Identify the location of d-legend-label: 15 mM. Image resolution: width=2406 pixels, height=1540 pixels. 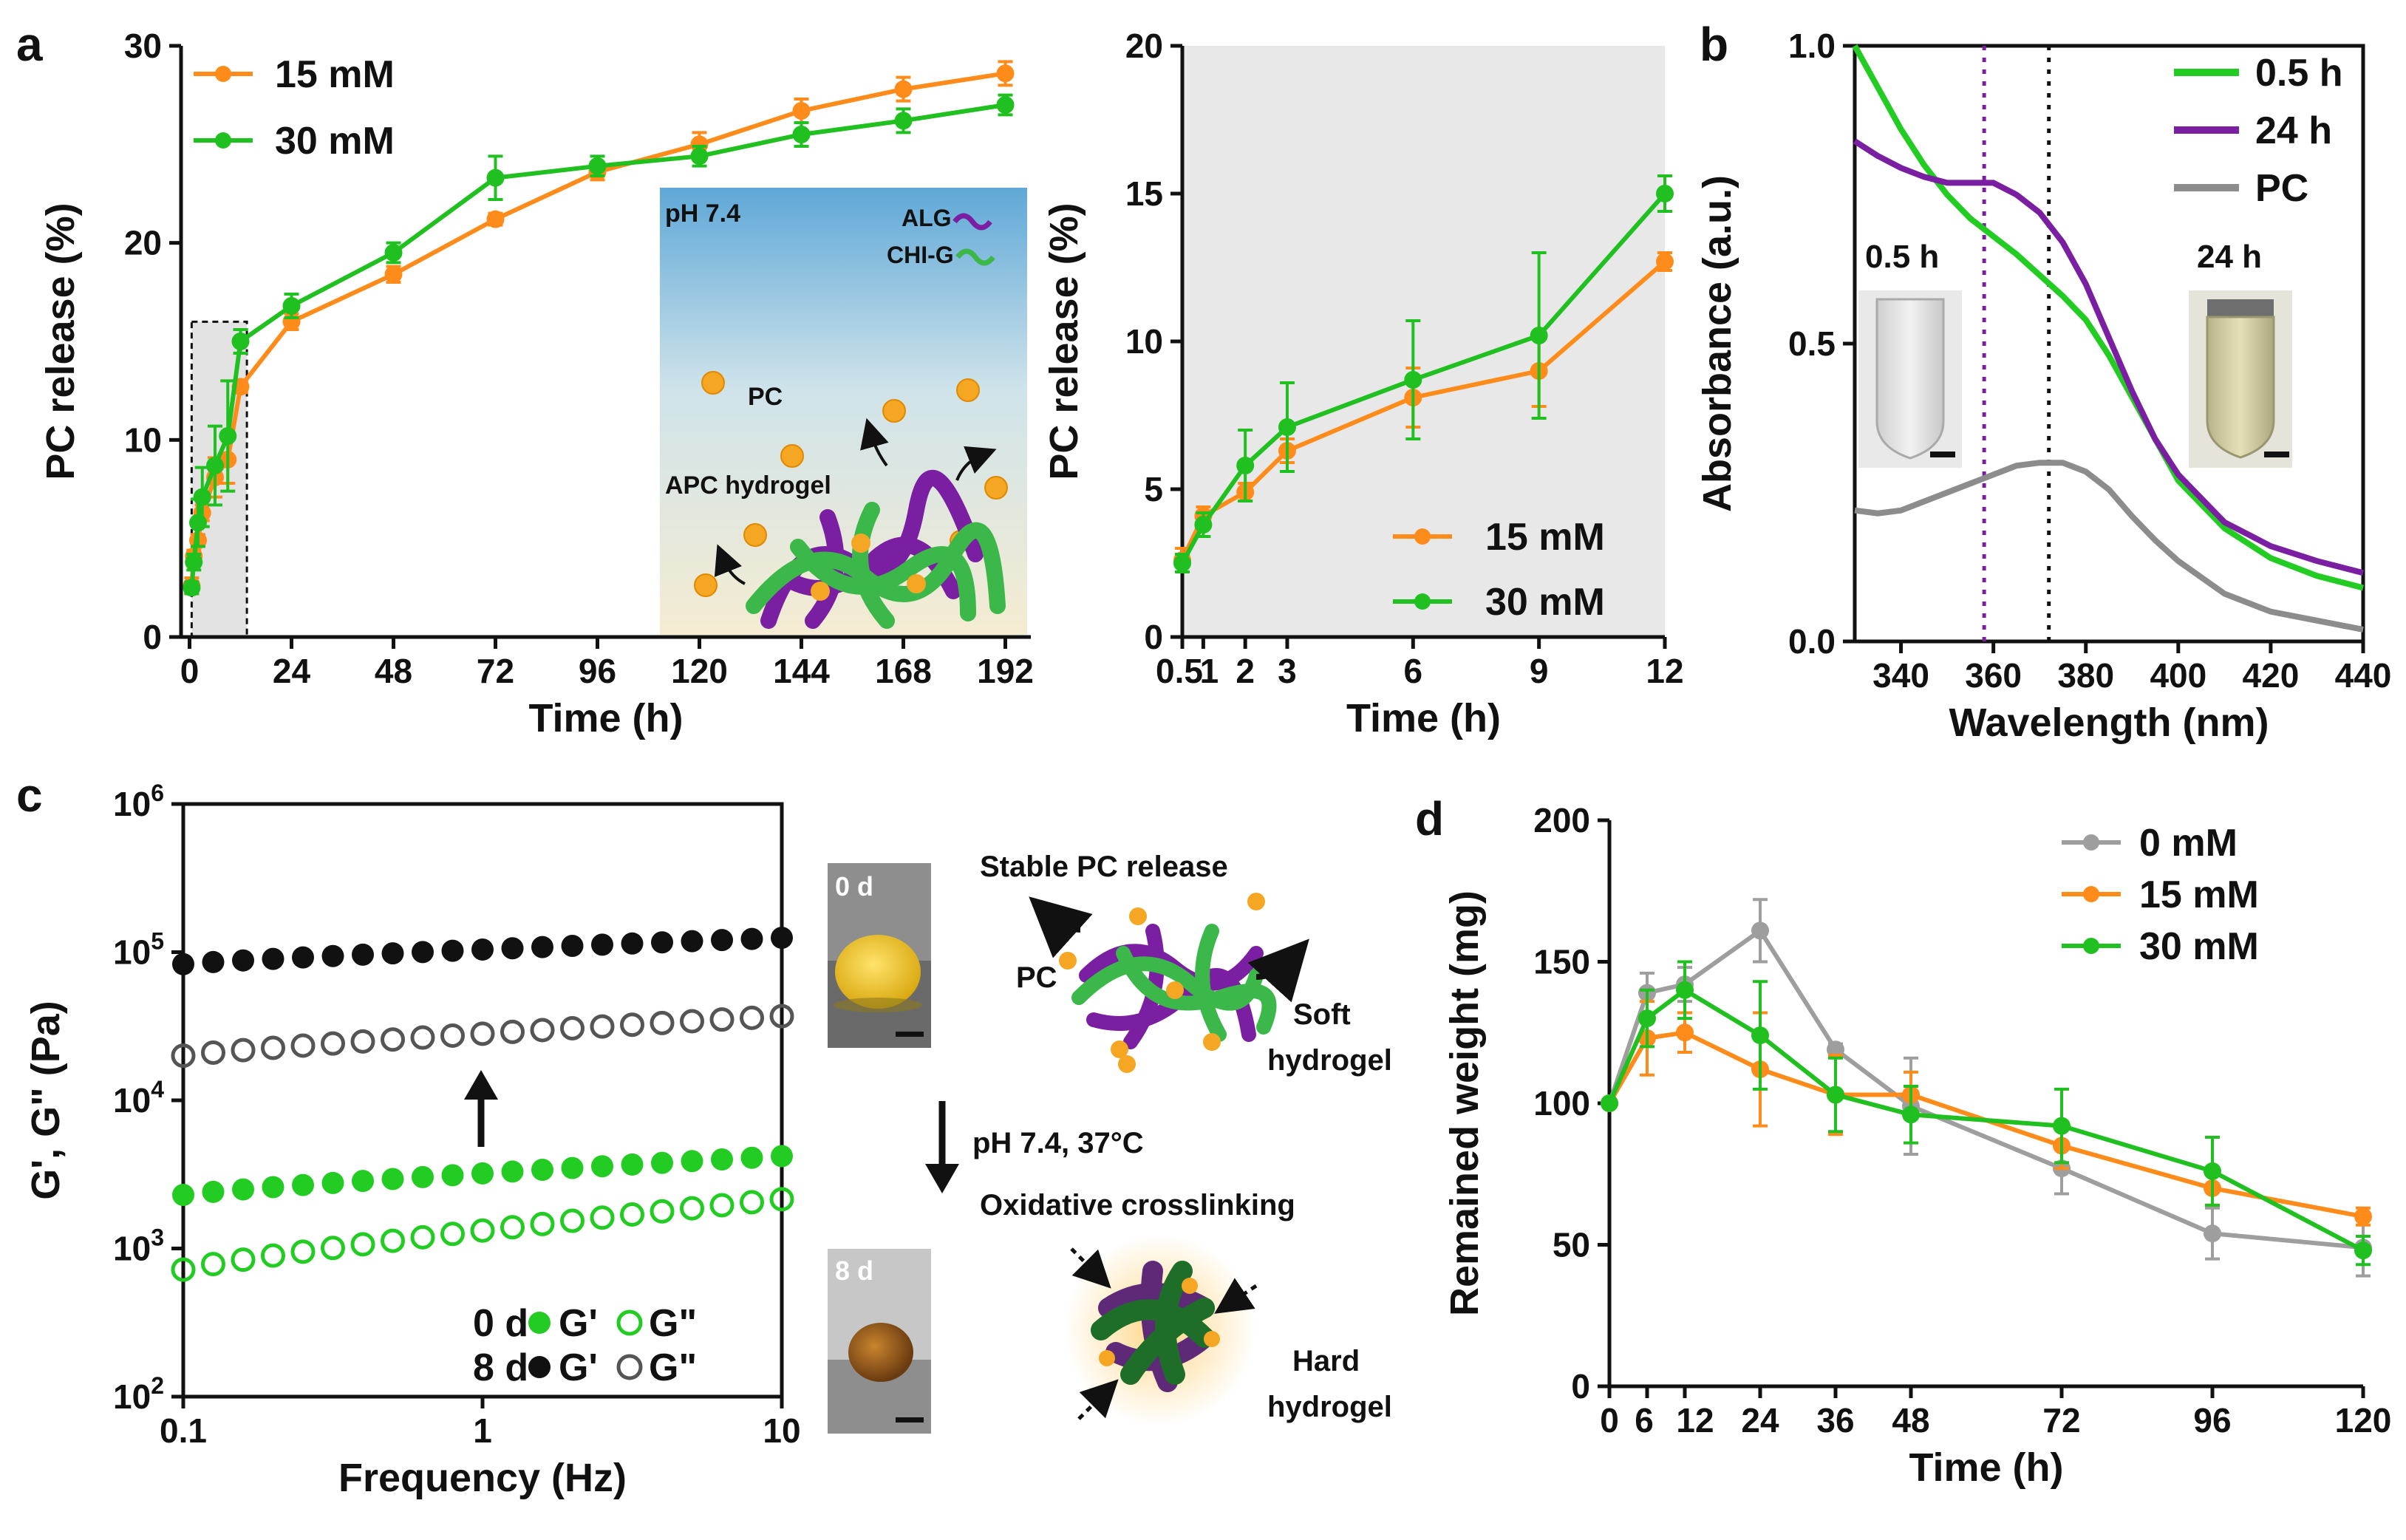
(2199, 894).